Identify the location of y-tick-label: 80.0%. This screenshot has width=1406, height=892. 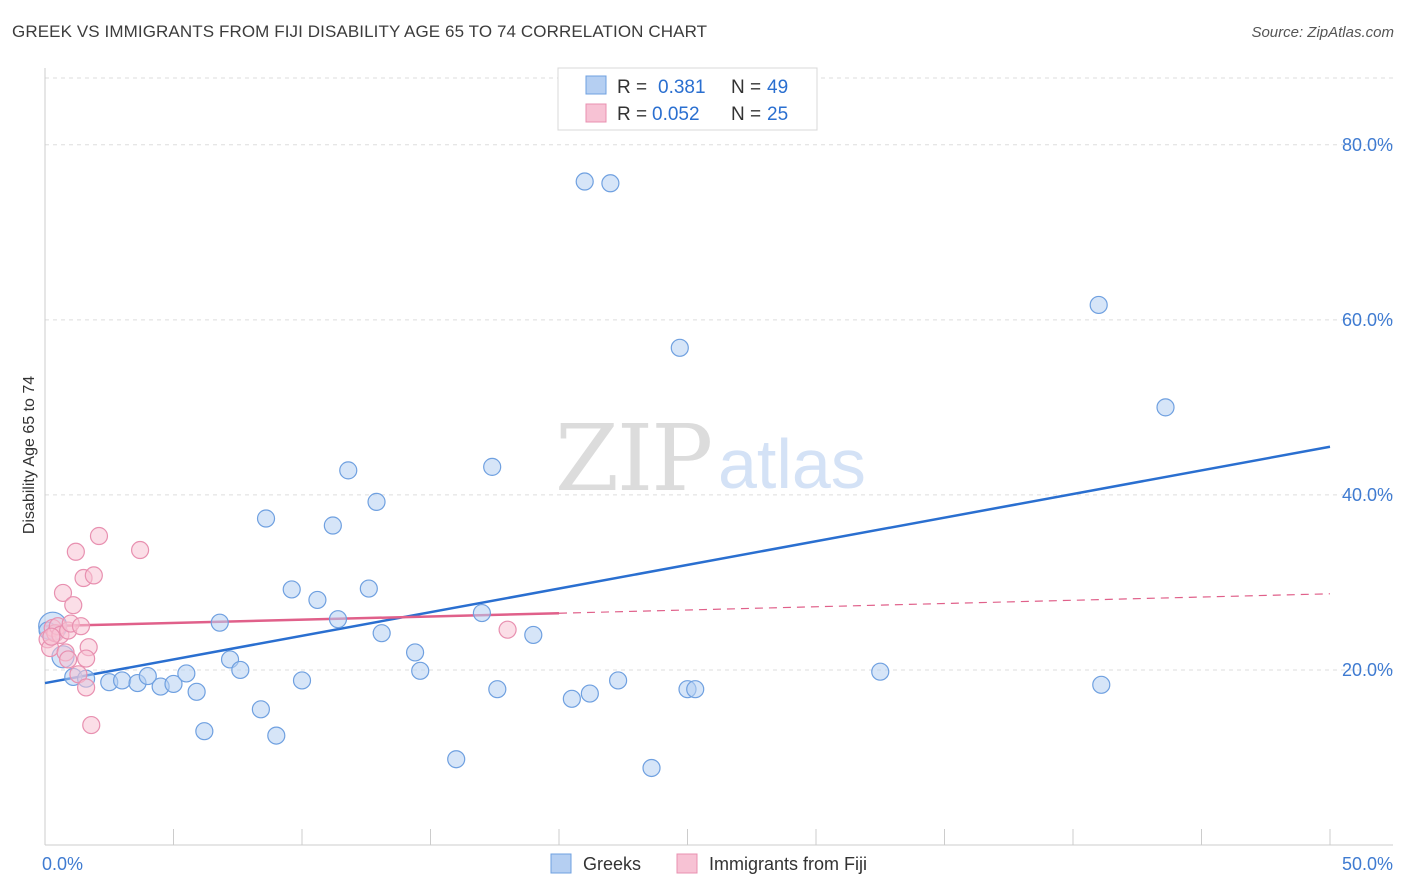
(1367, 145).